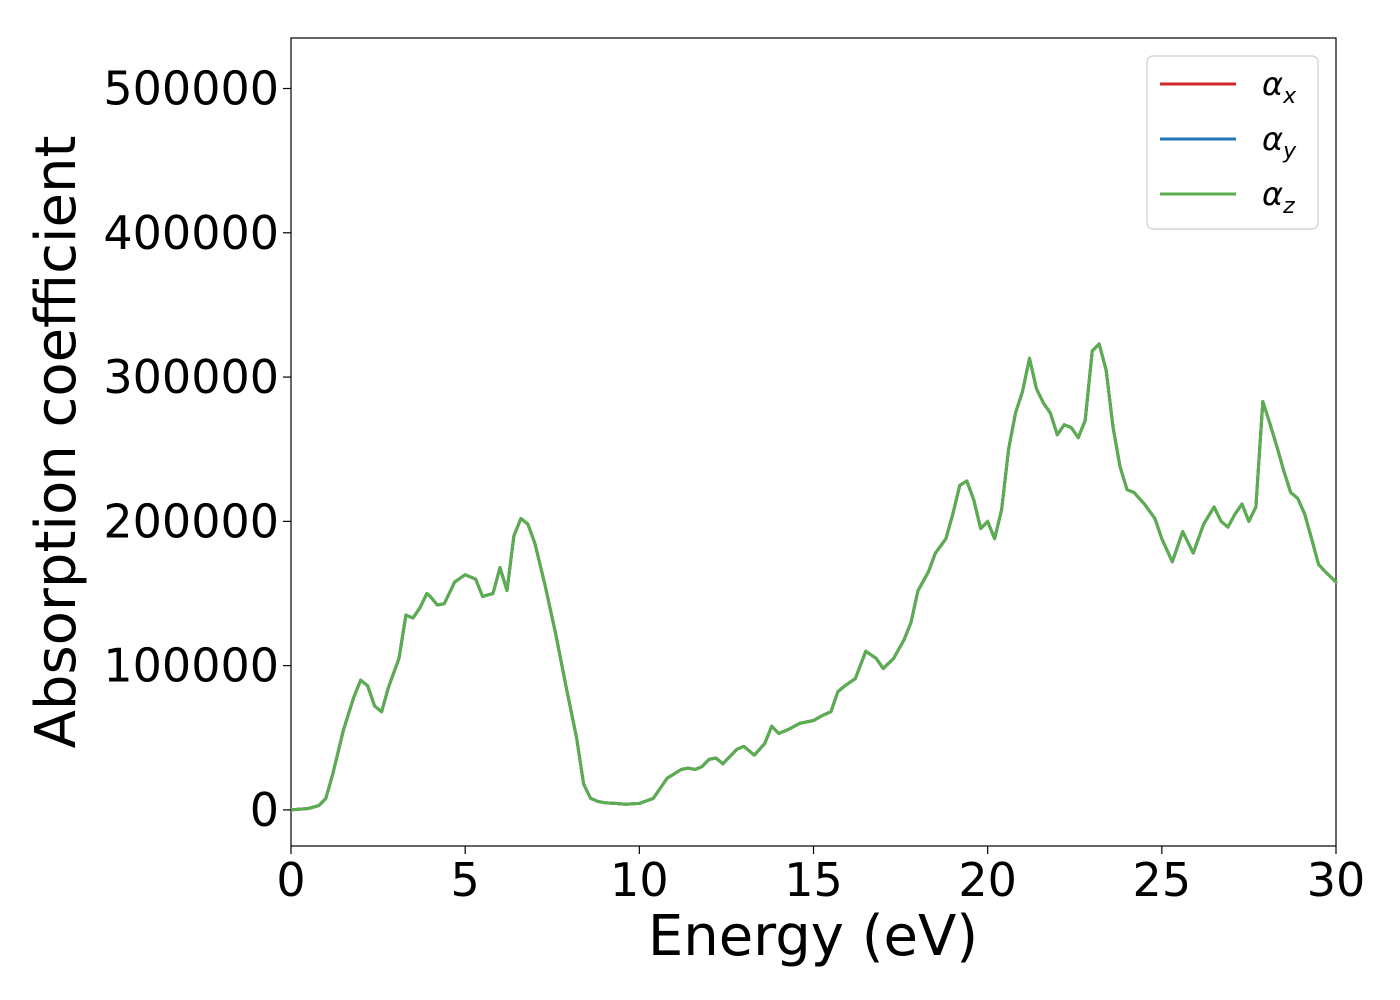 The height and width of the screenshot is (1000, 1400). I want to click on x-tick-label: 15, so click(813, 880).